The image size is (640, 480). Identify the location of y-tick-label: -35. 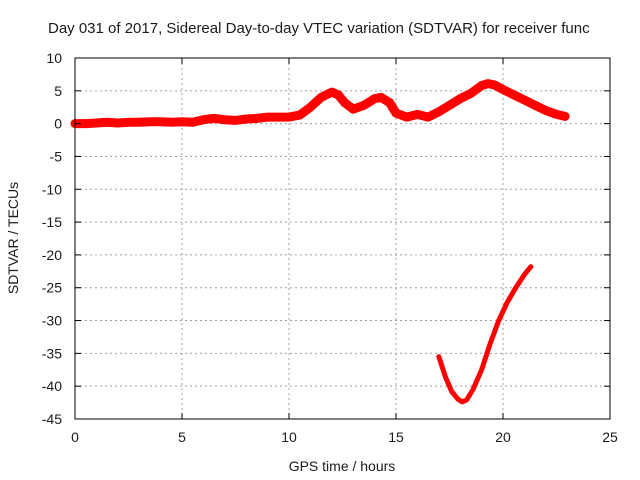
(52, 353).